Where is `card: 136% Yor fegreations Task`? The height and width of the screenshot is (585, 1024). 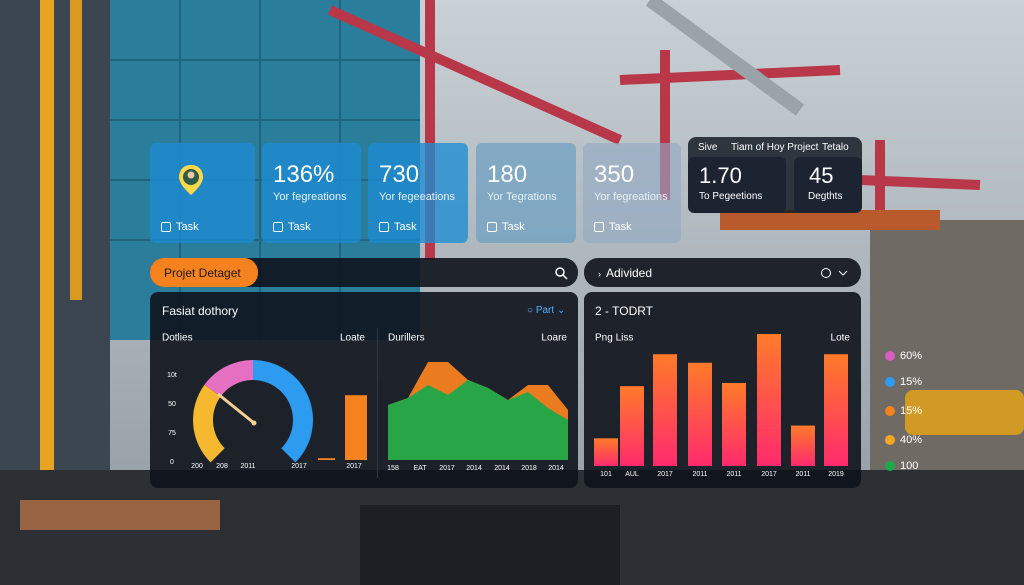
card: 136% Yor fegreations Task is located at coordinates (311, 193).